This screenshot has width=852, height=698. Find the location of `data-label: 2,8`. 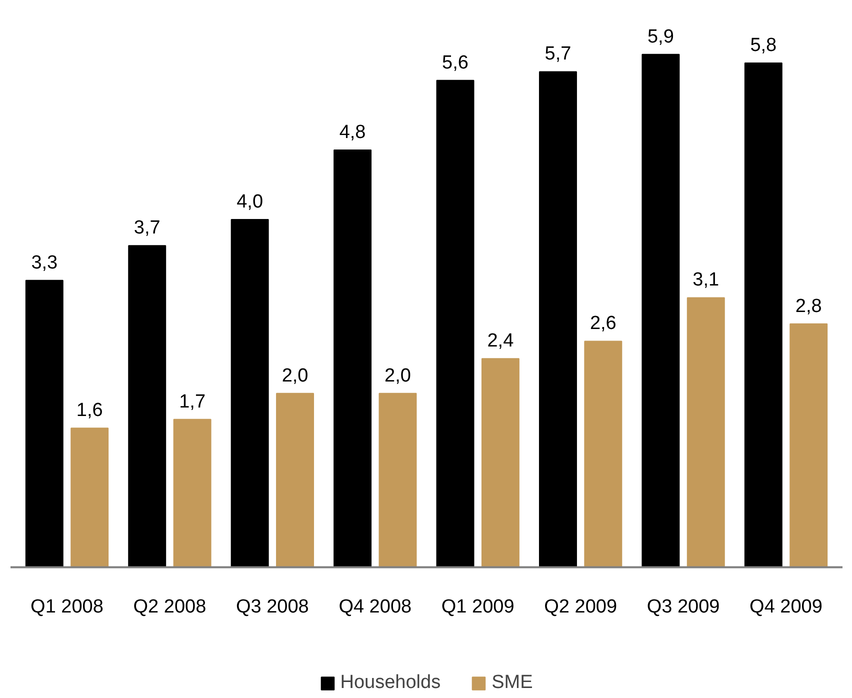

data-label: 2,8 is located at coordinates (808, 306).